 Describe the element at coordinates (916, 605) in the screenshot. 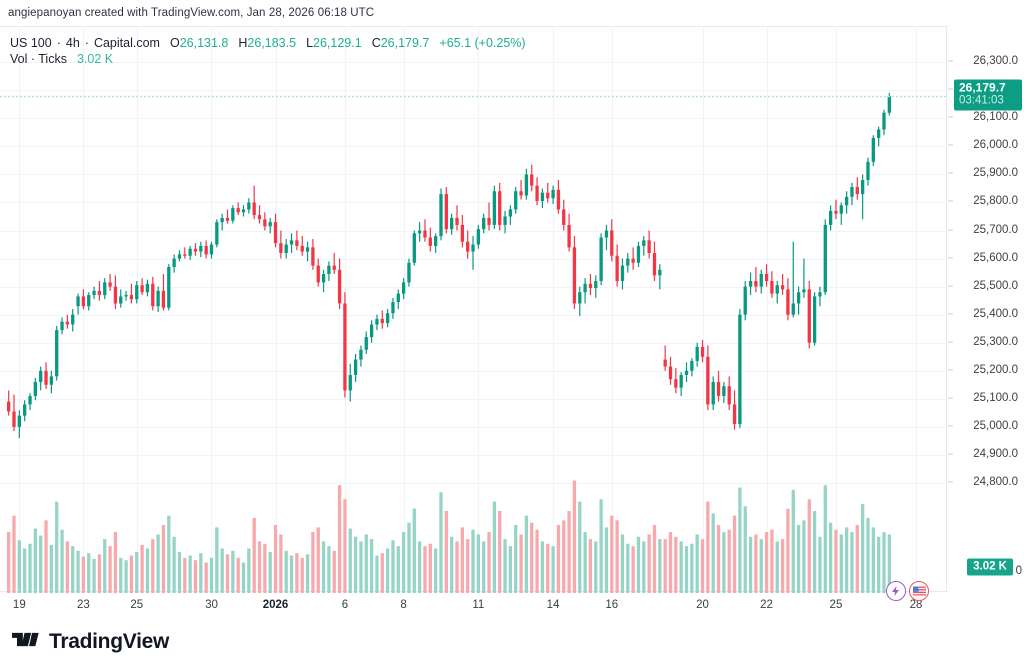

I see `time-axis-label: 28` at that location.